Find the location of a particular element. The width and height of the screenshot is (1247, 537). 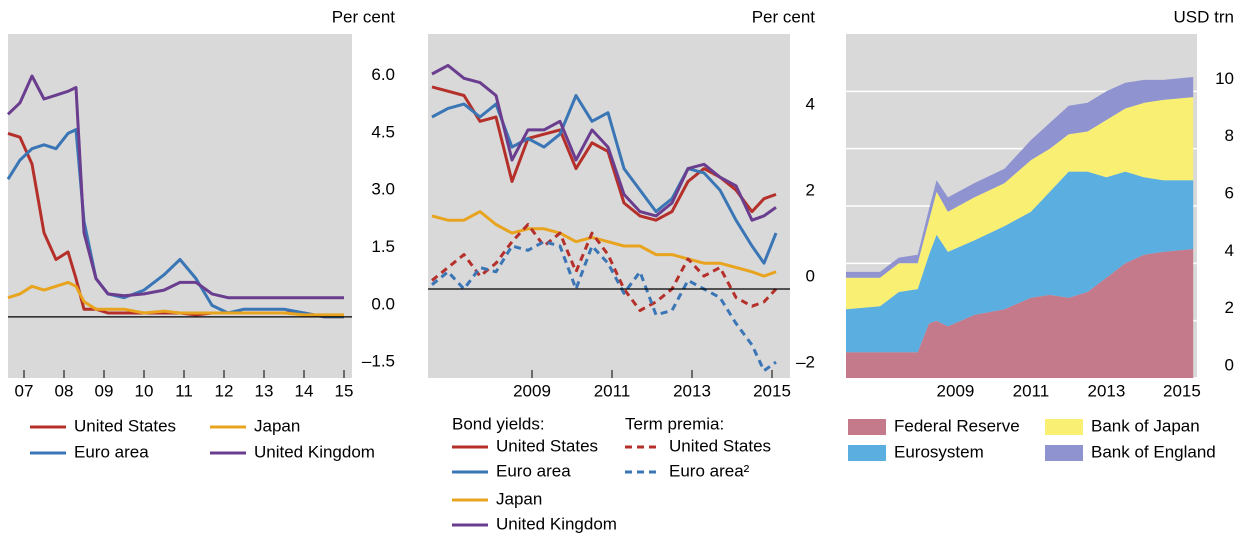

legend-label: Federal Reserve is located at coordinates (957, 425).